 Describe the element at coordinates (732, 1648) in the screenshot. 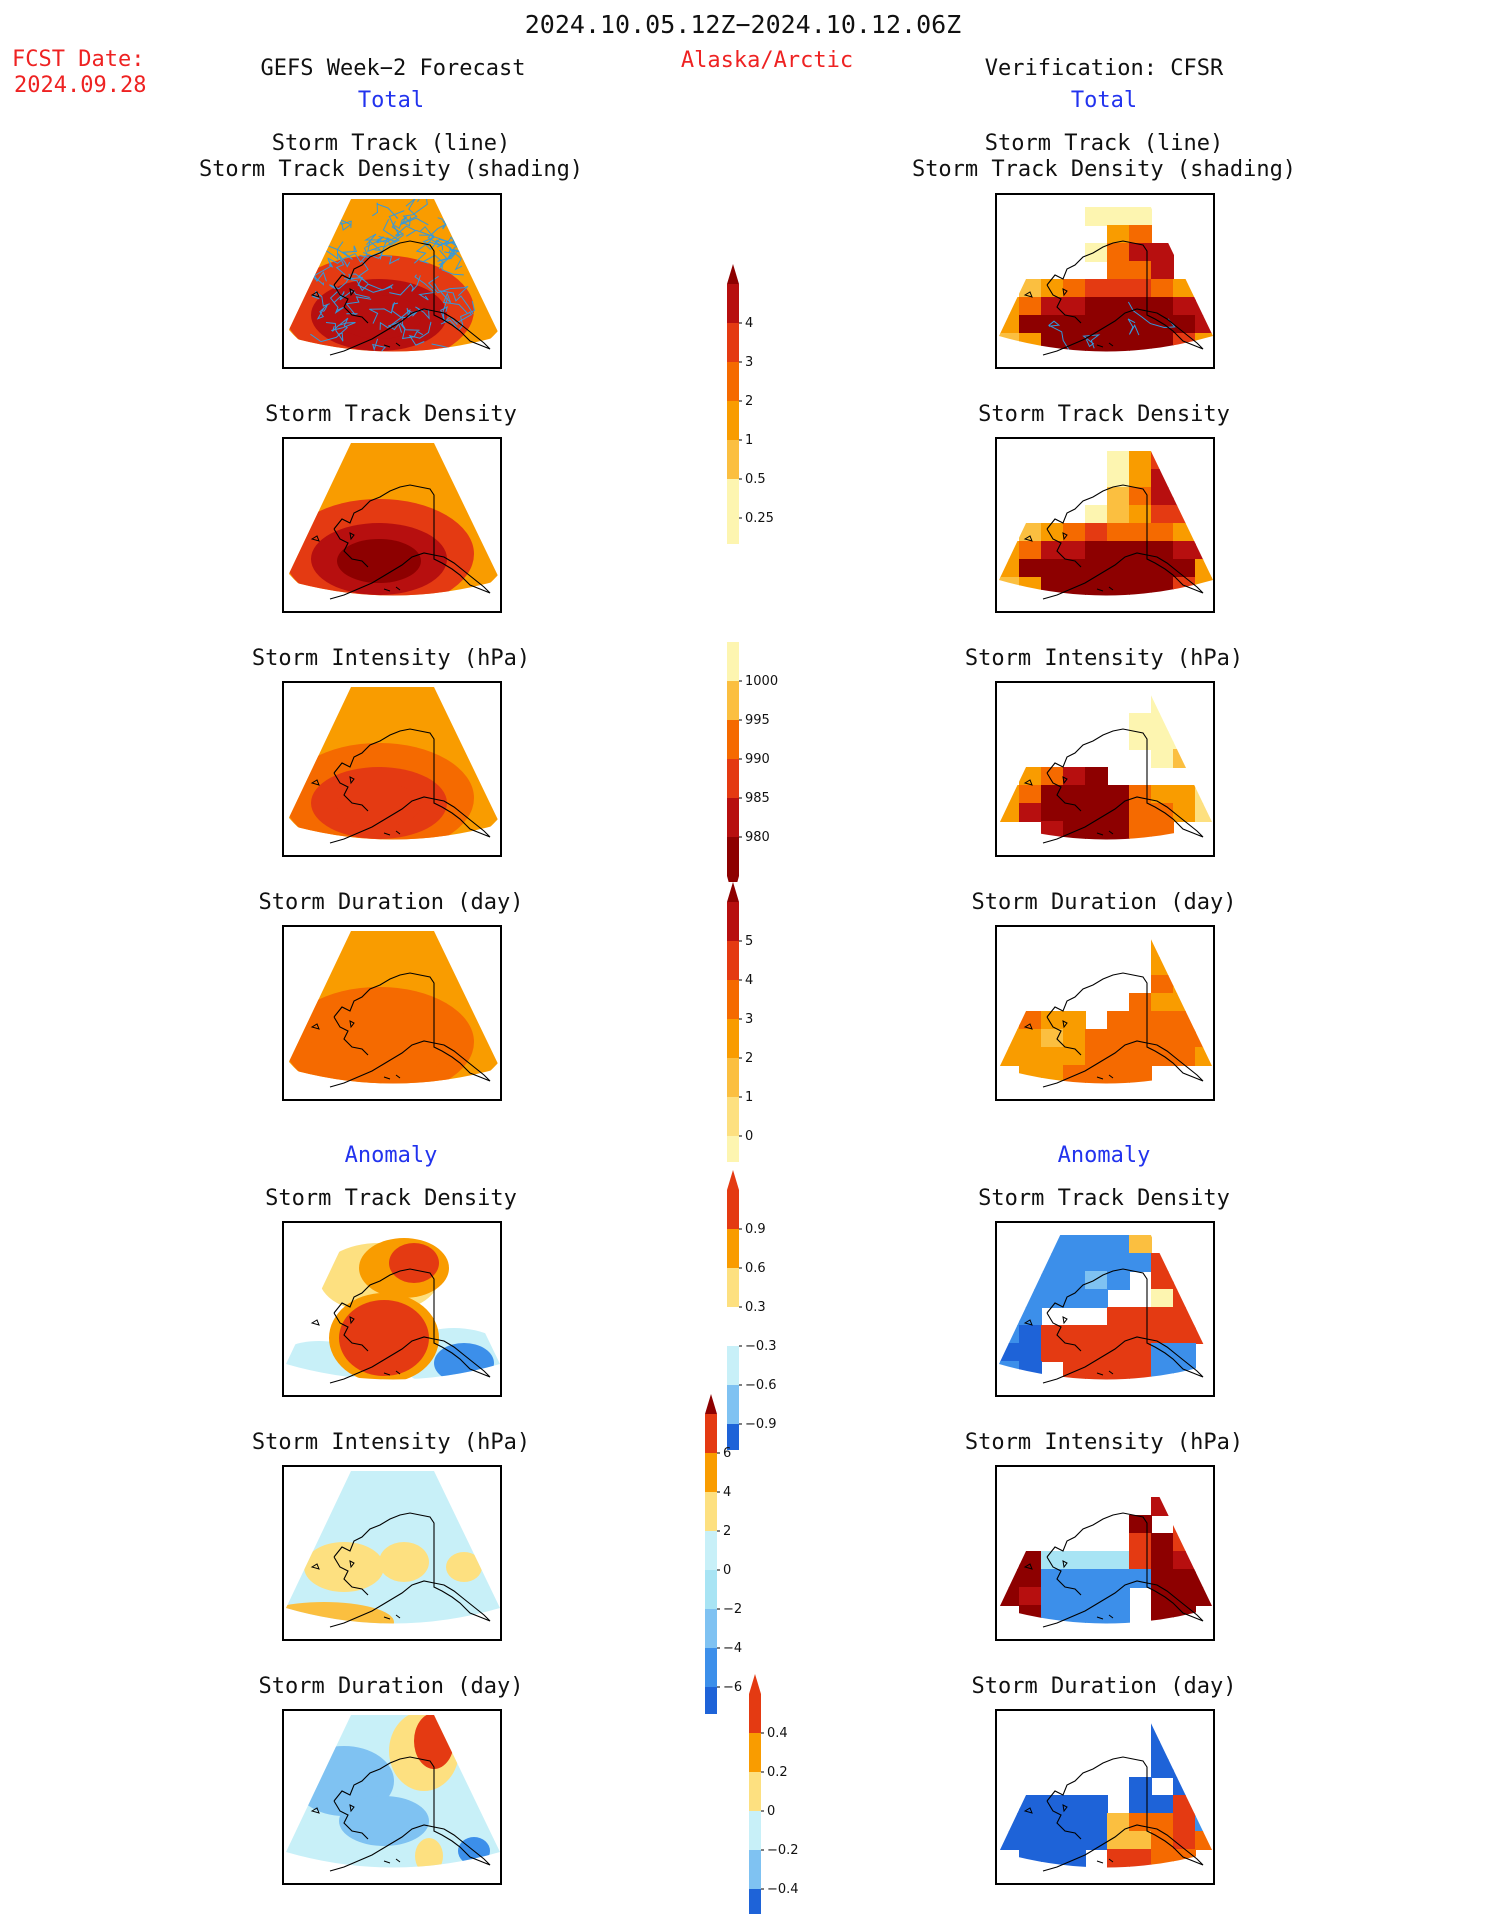

I see `colorbar-tick-label: −4` at that location.